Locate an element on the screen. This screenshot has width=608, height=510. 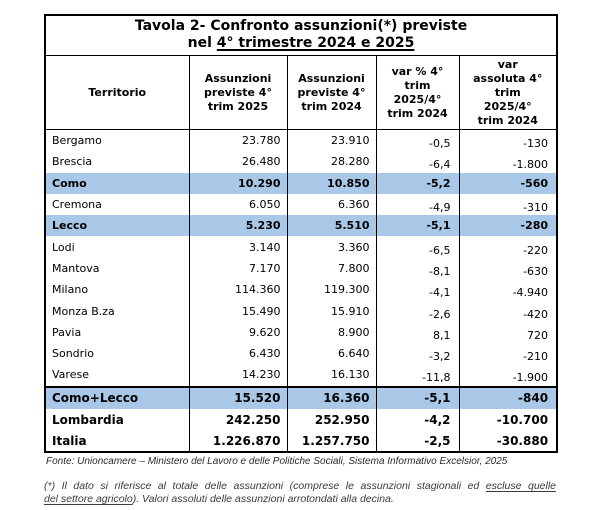
territory-cell: Sondrio is located at coordinates (73, 354).